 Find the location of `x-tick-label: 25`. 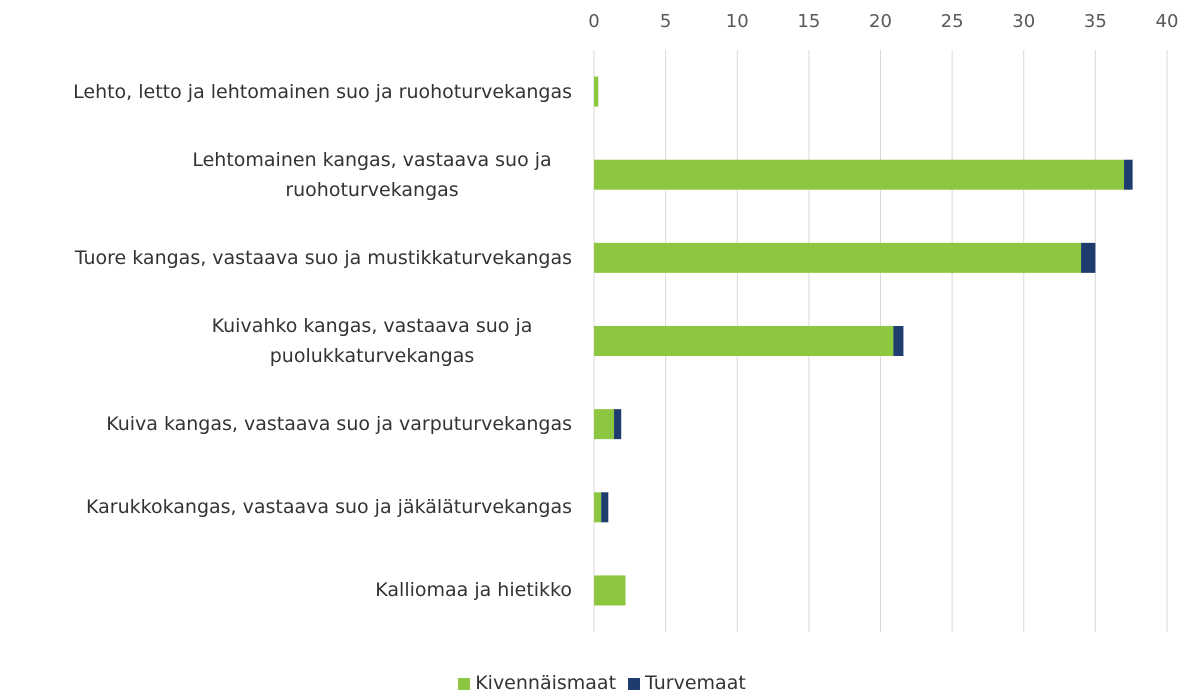

x-tick-label: 25 is located at coordinates (952, 21).